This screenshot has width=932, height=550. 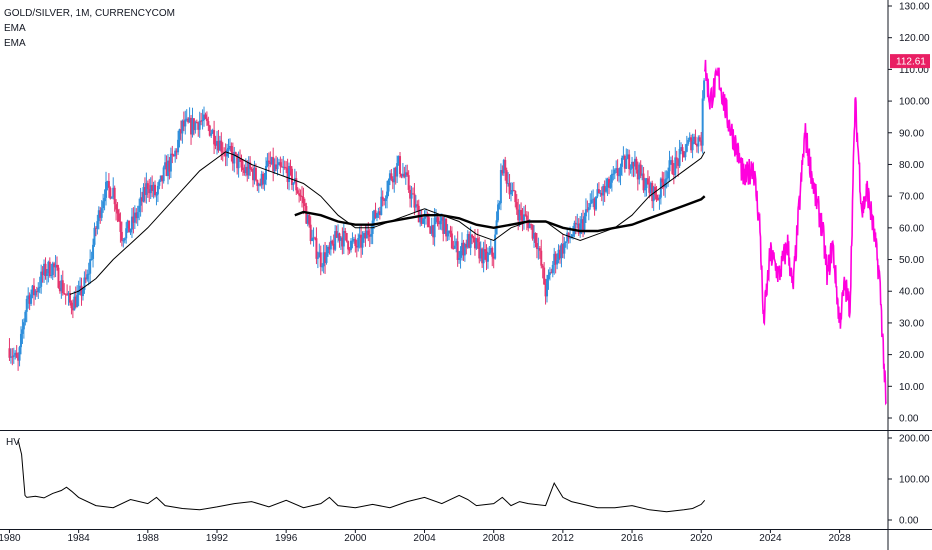 I want to click on hv-y-axis: 0.00 100.00 200.00, so click(x=909, y=480).